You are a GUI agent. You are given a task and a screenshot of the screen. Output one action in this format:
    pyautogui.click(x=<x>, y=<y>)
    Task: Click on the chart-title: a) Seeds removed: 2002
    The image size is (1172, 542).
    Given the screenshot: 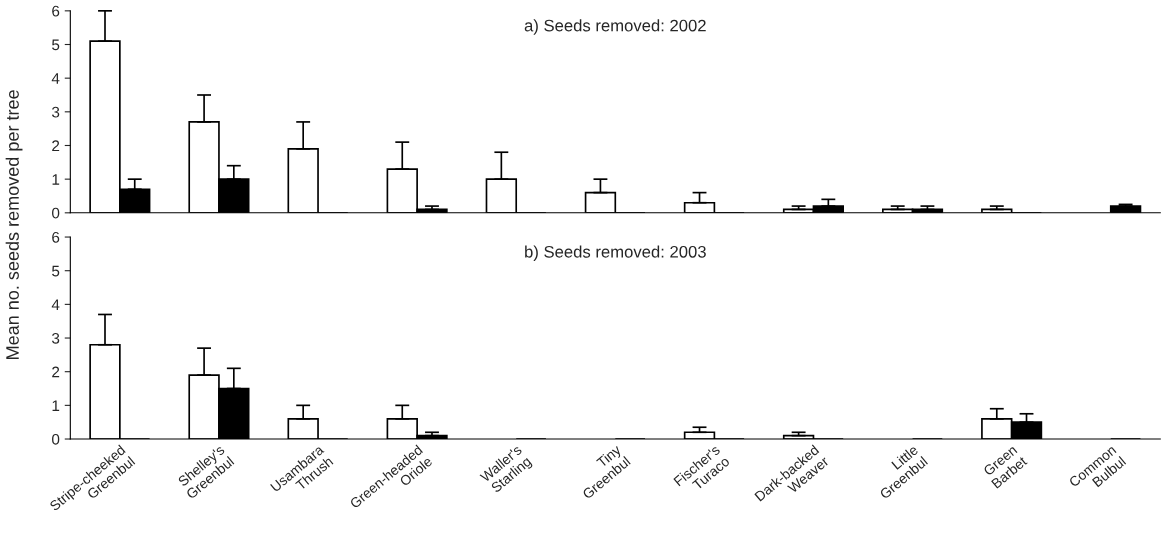 What is the action you would take?
    pyautogui.click(x=615, y=27)
    